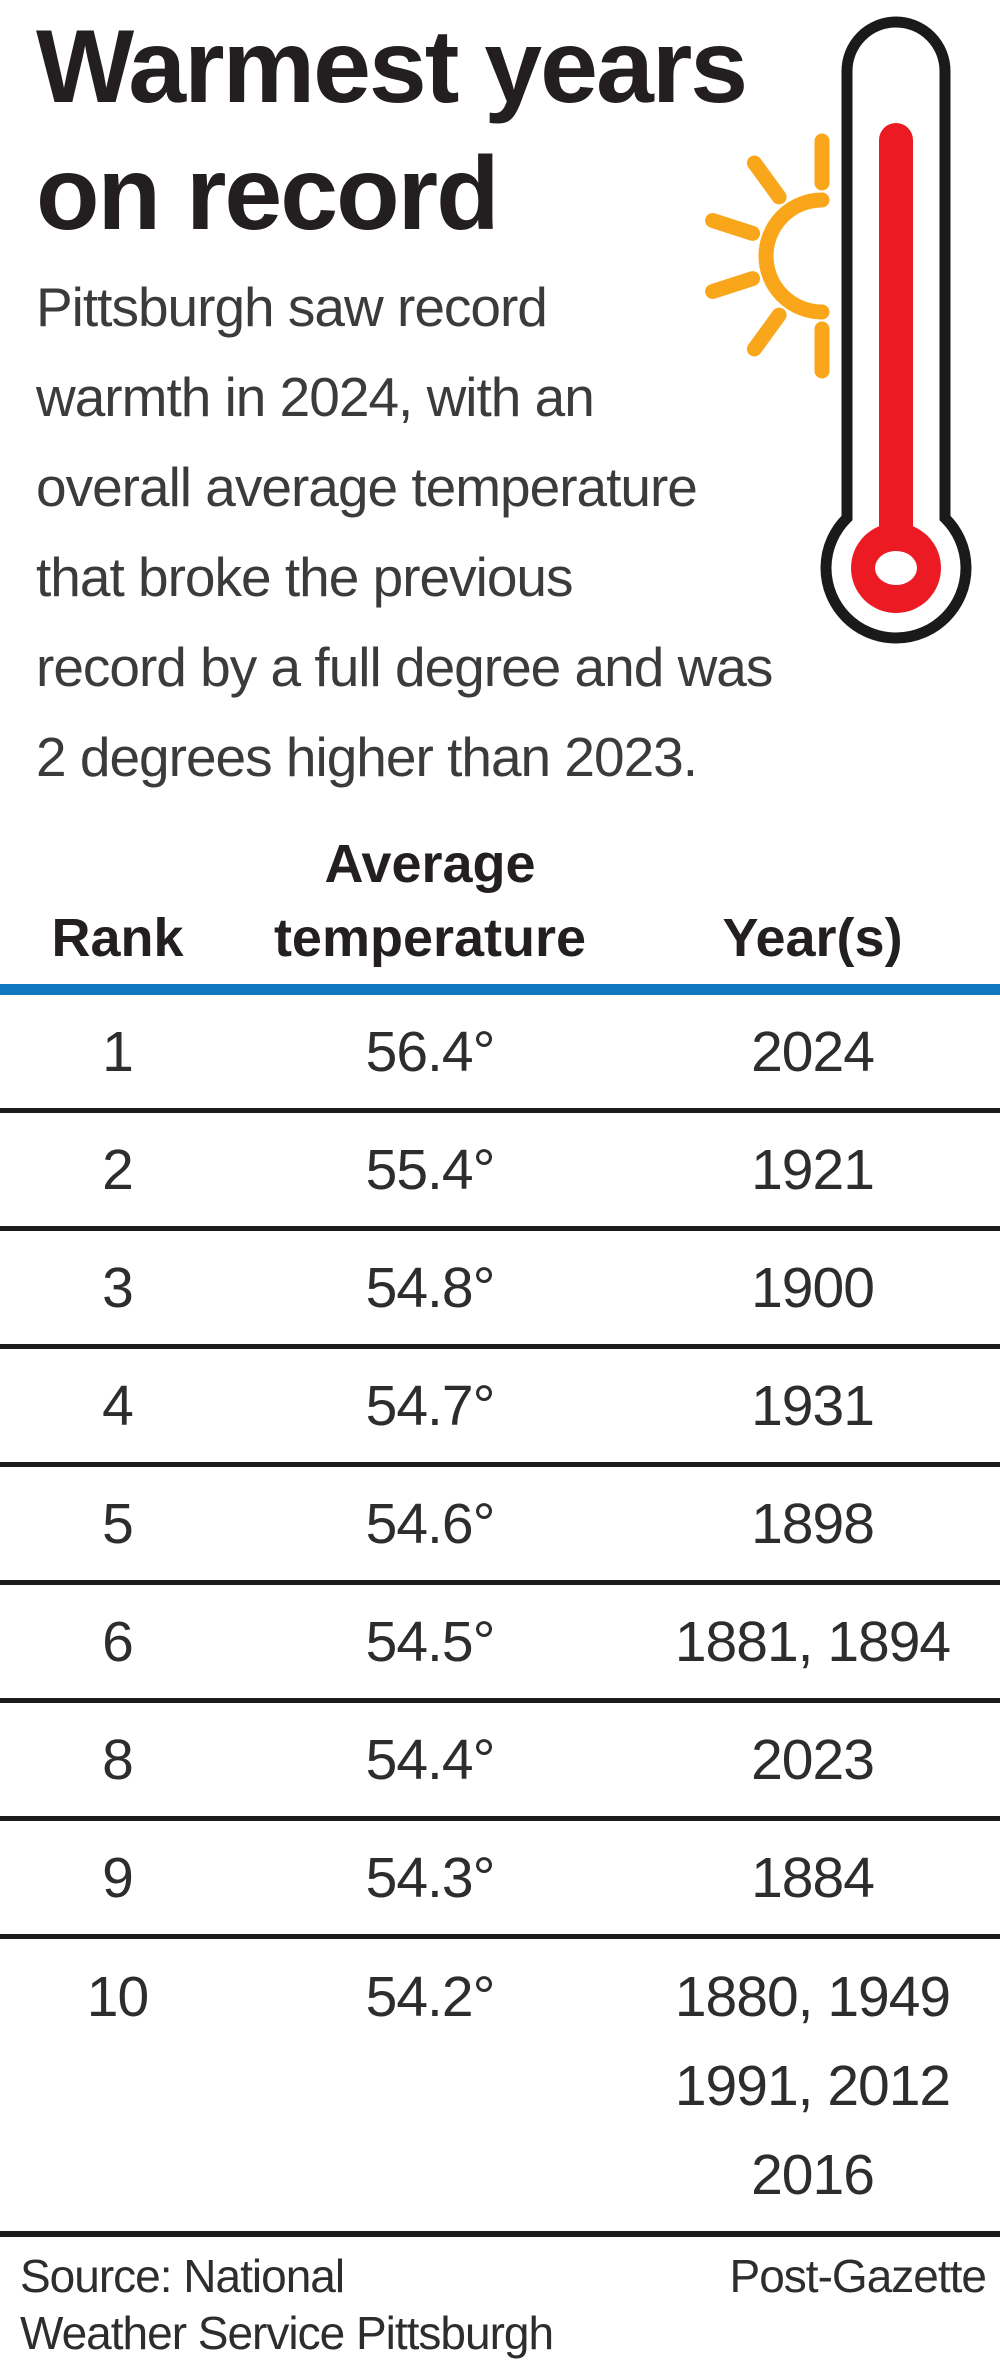 The height and width of the screenshot is (2370, 1000). I want to click on rank-cell: 9, so click(118, 1877).